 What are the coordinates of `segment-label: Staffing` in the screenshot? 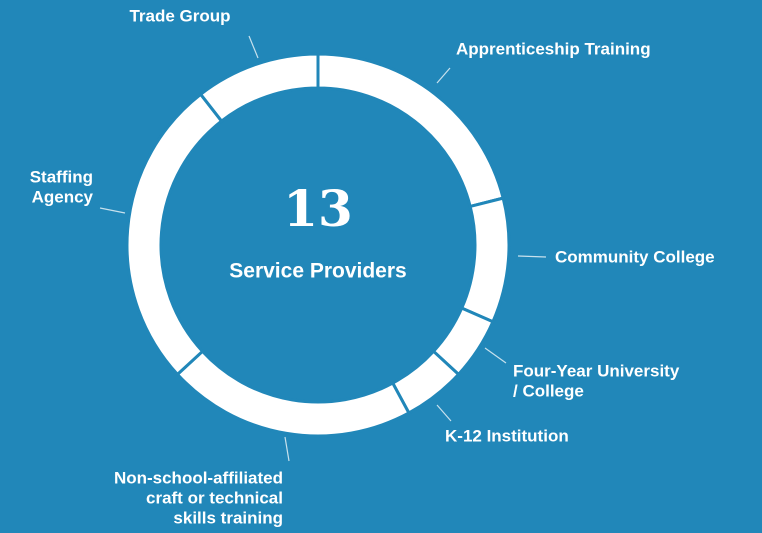 It's located at (61, 176).